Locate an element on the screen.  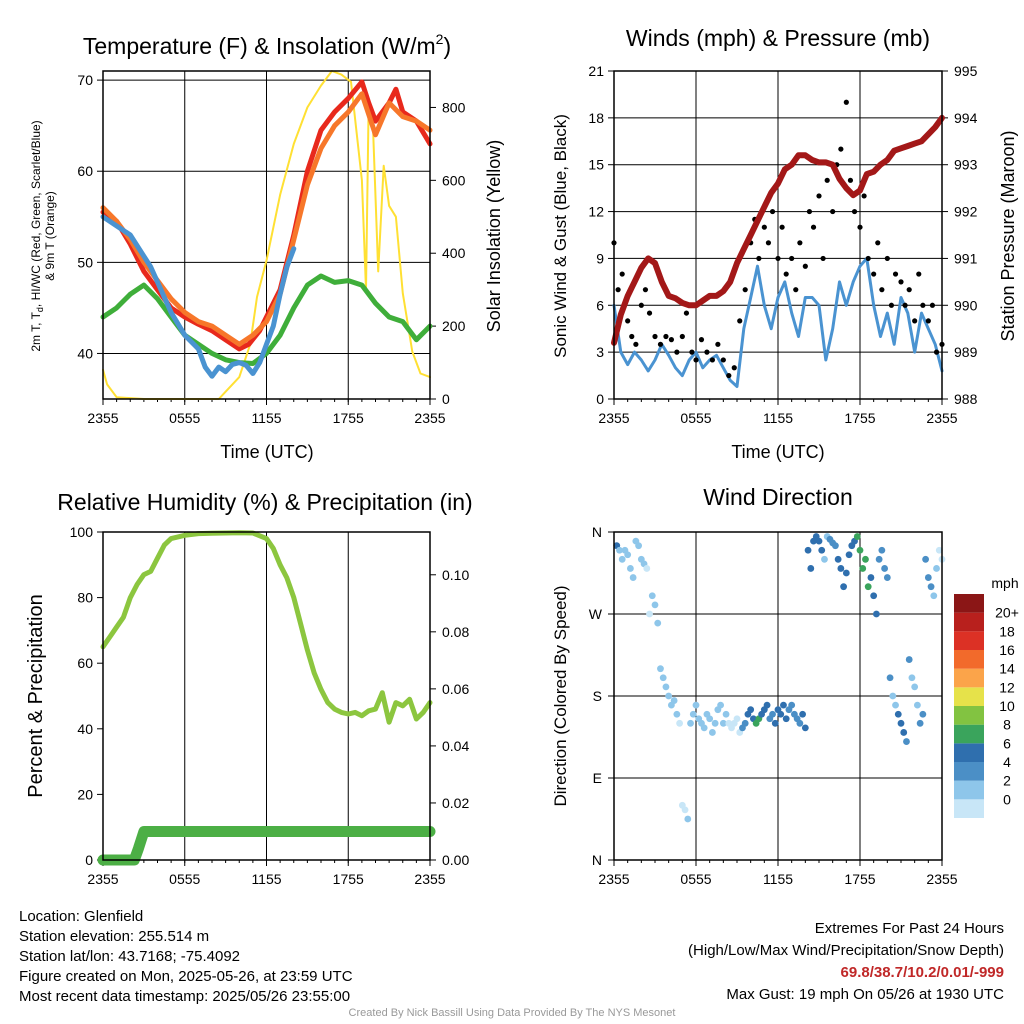
wind-ytick-label-right: 989 is located at coordinates (966, 352).